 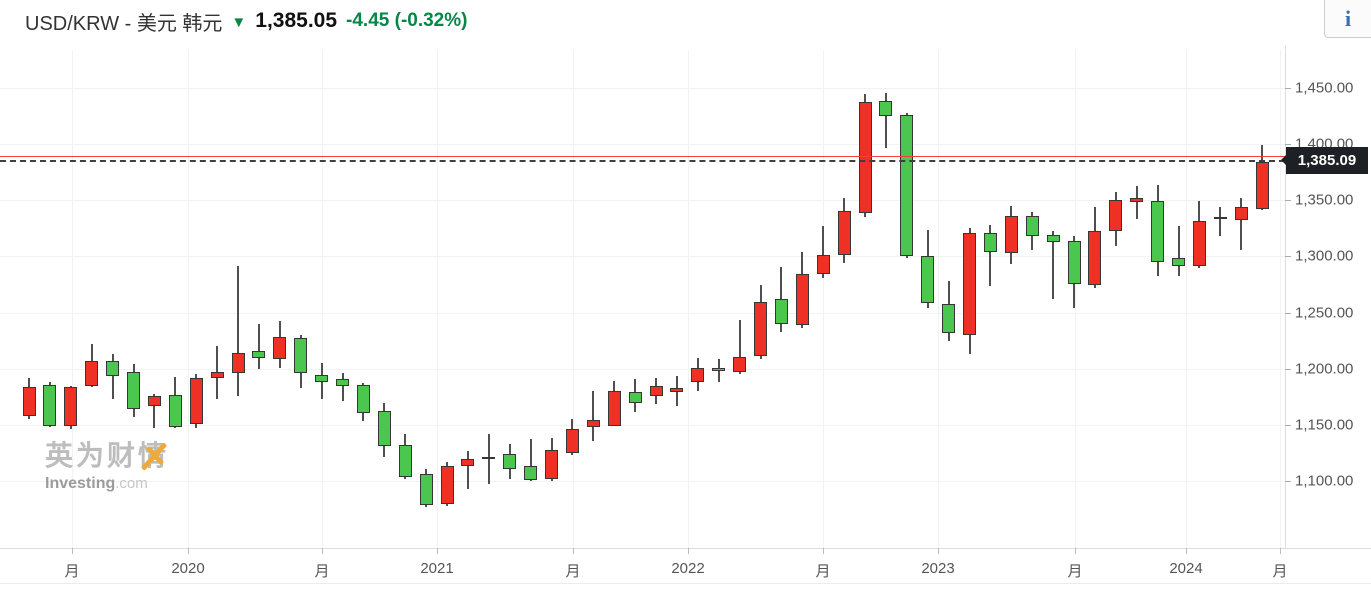 What do you see at coordinates (296, 20) in the screenshot?
I see `last-price: 1,385.05` at bounding box center [296, 20].